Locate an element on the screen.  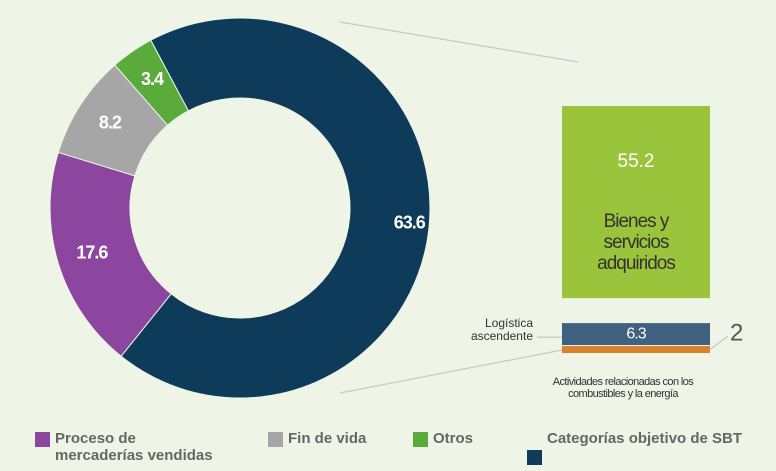
data-label: 2 is located at coordinates (736, 332).